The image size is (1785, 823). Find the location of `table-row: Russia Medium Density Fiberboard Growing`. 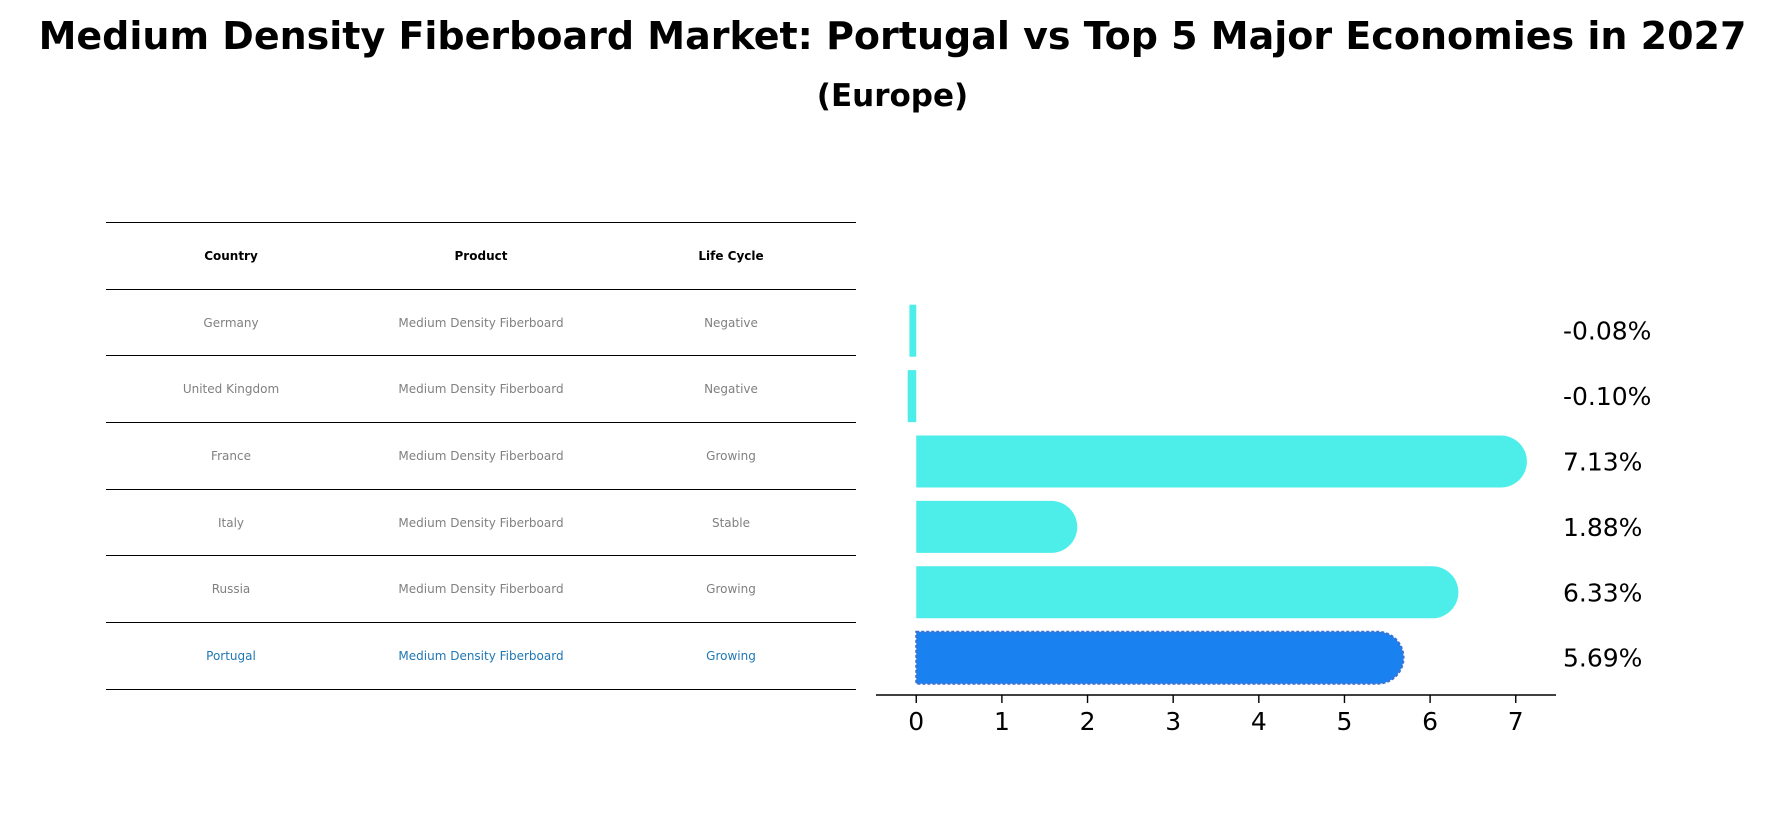

table-row: Russia Medium Density Fiberboard Growing is located at coordinates (481, 589).